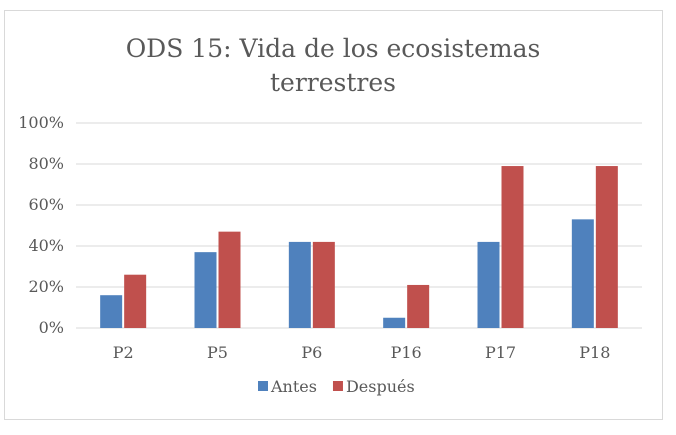 This screenshot has width=676, height=435. What do you see at coordinates (582, 273) in the screenshot?
I see `bar-antes-p18` at bounding box center [582, 273].